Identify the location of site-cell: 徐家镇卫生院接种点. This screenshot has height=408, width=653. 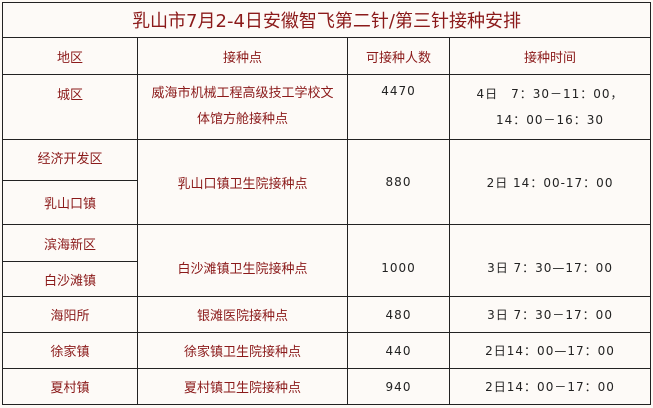
(242, 350).